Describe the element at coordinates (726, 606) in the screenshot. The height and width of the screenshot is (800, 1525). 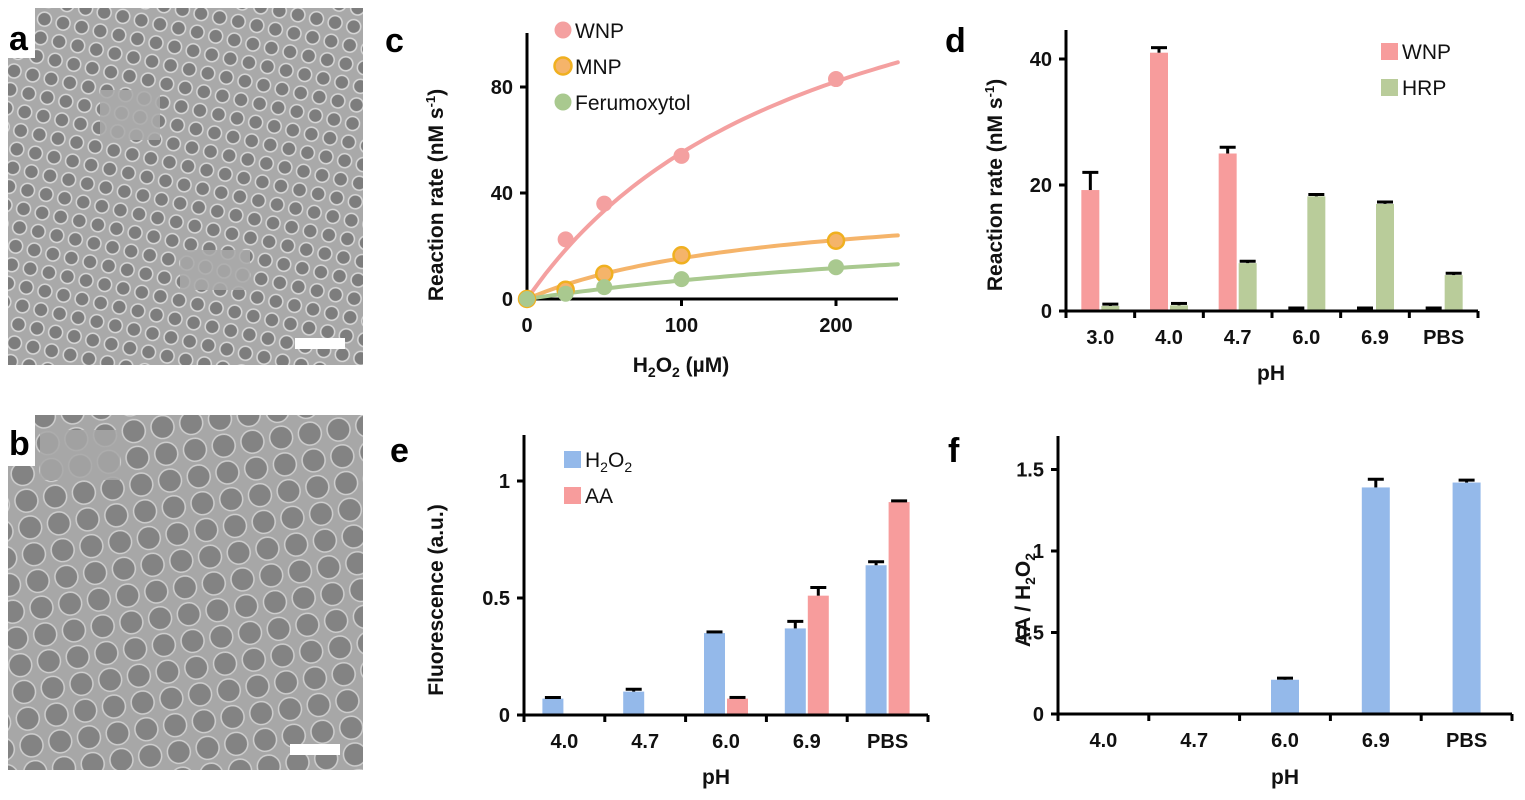
I see `marks-e` at that location.